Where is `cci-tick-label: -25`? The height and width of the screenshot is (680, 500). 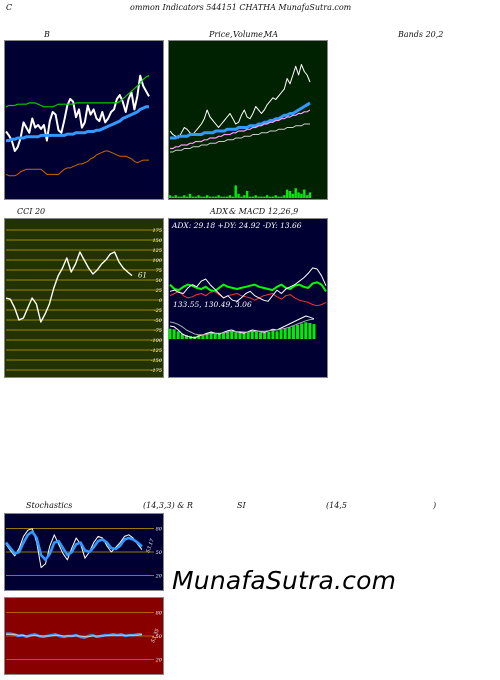
cci-tick-label: -25 is located at coordinates (158, 311).